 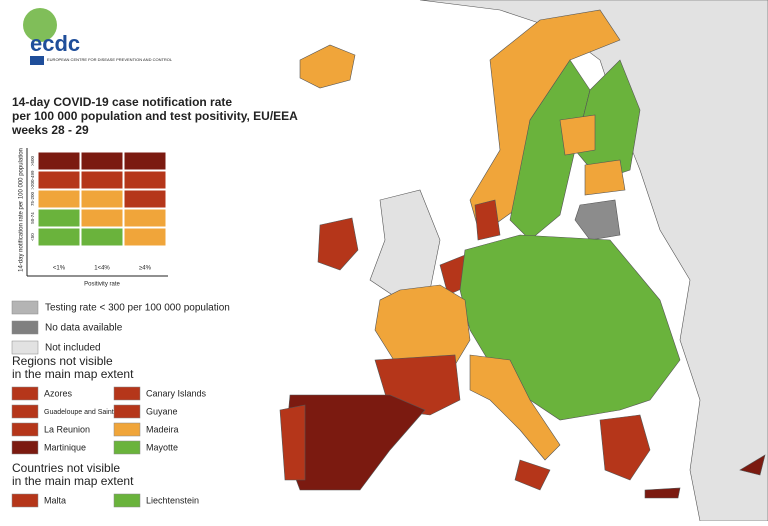 What do you see at coordinates (338, 244) in the screenshot?
I see `ireland` at bounding box center [338, 244].